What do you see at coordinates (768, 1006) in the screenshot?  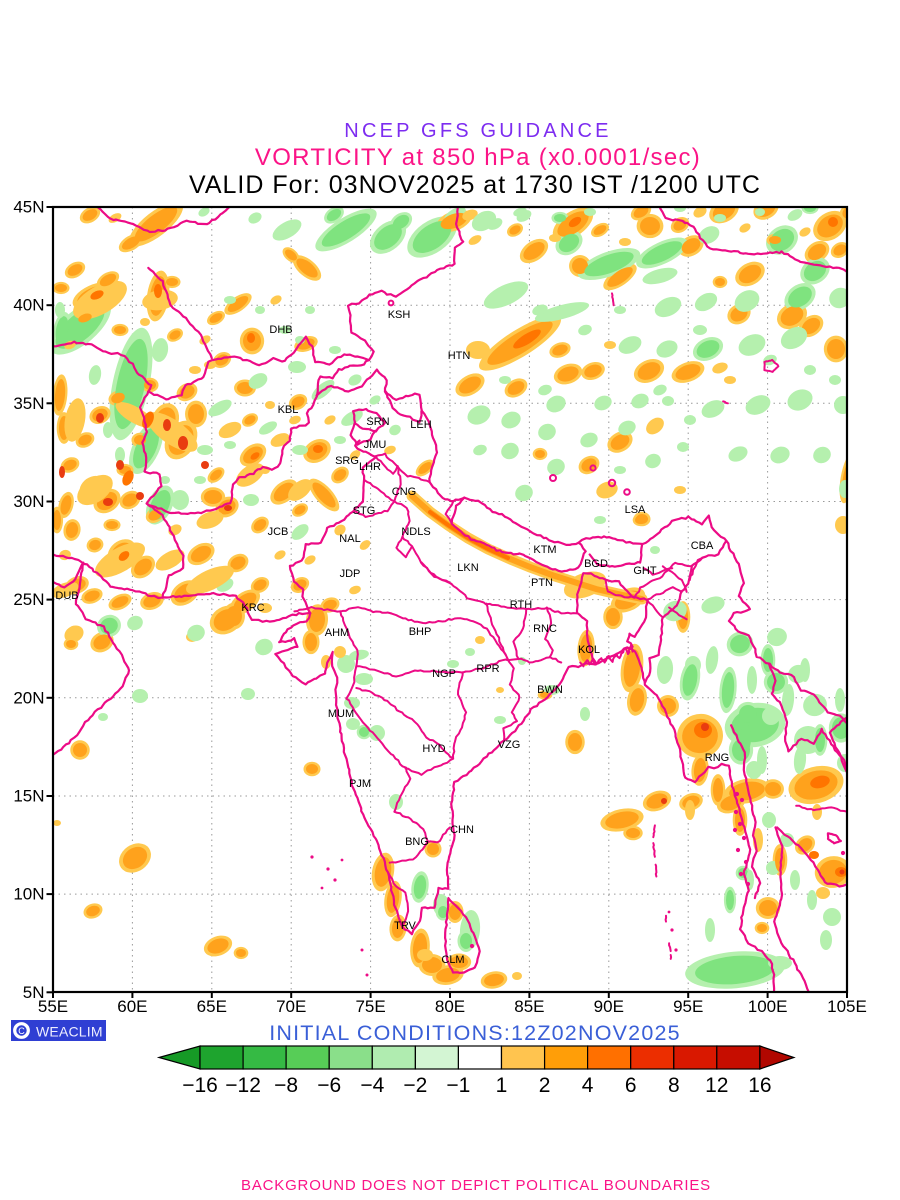 I see `svg-text: 100E` at bounding box center [768, 1006].